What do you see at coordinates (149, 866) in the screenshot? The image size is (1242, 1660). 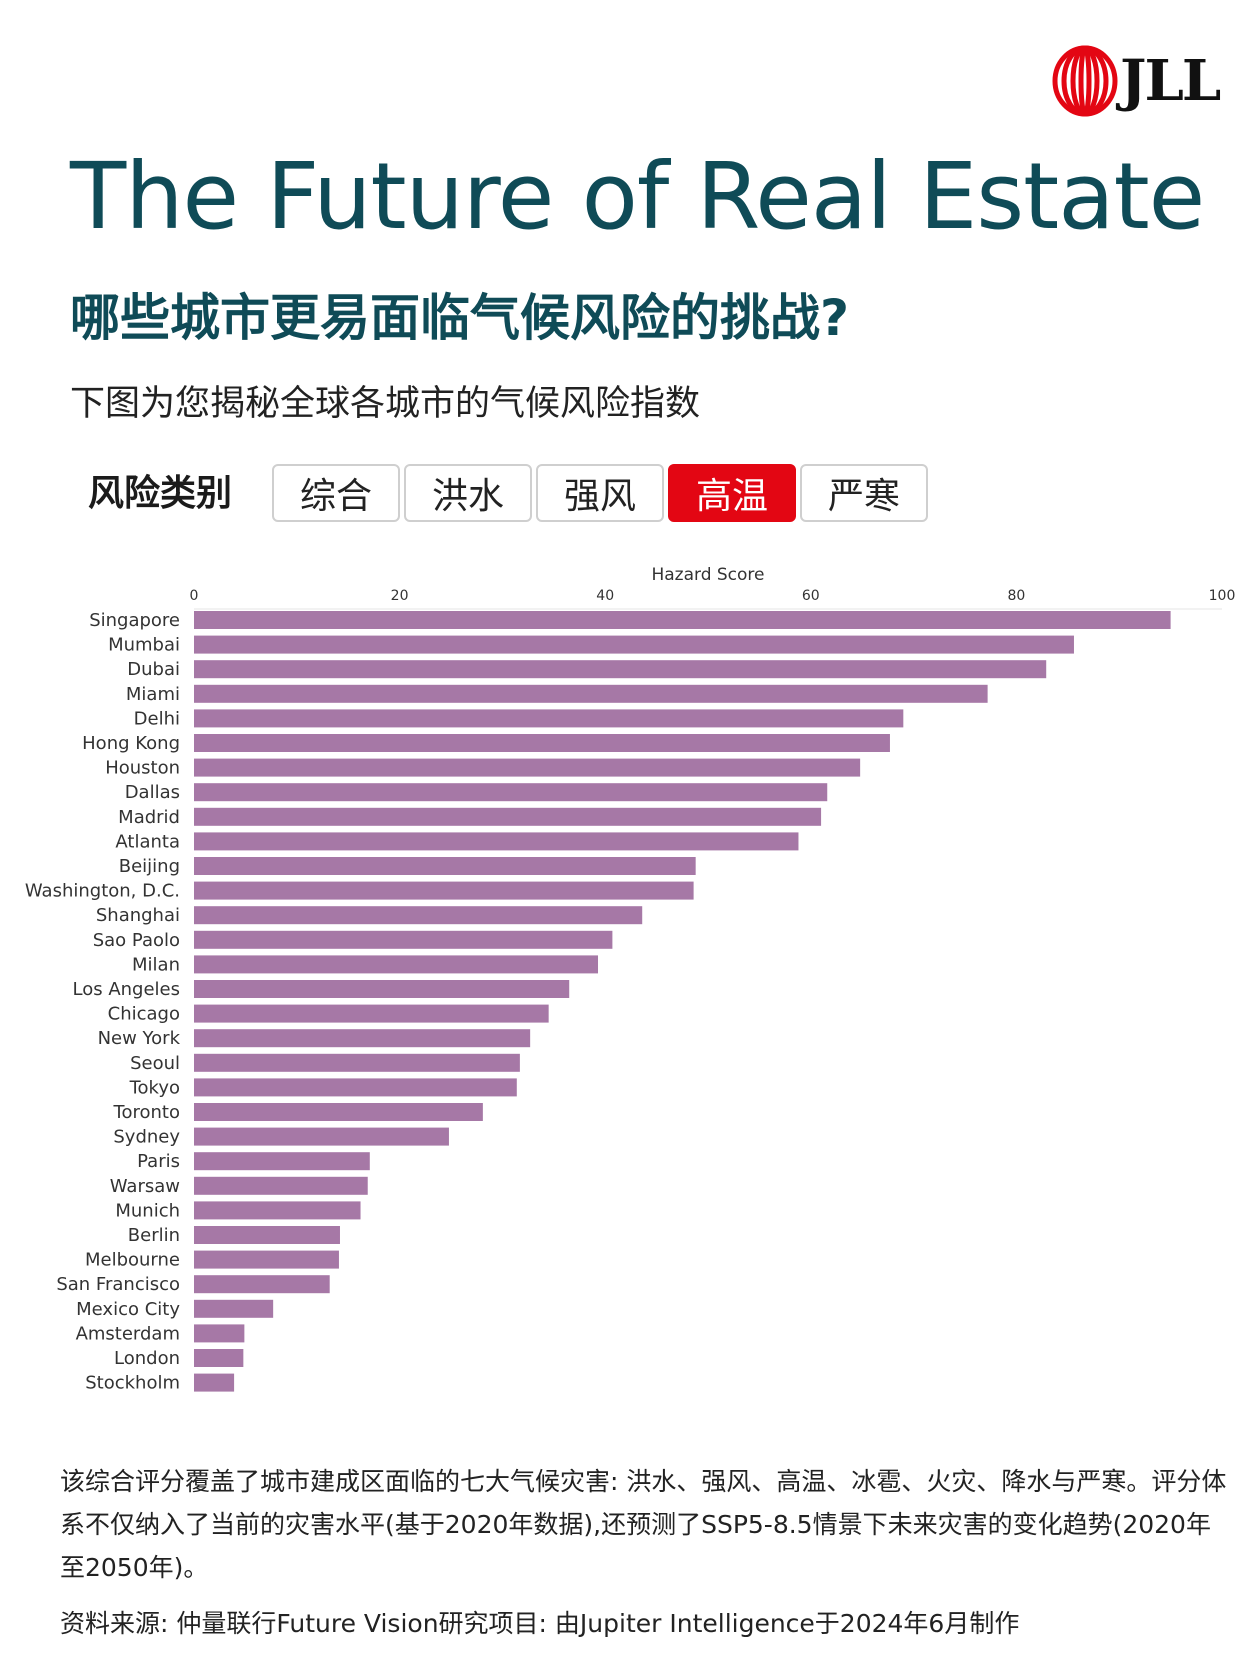 I see `y-category-label: Beijing` at bounding box center [149, 866].